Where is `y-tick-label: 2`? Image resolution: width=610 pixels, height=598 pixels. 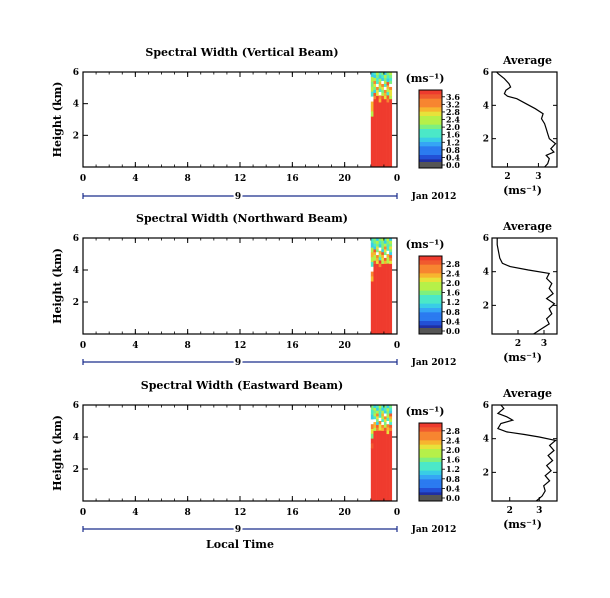 y-tick-label: 2 is located at coordinates (76, 470).